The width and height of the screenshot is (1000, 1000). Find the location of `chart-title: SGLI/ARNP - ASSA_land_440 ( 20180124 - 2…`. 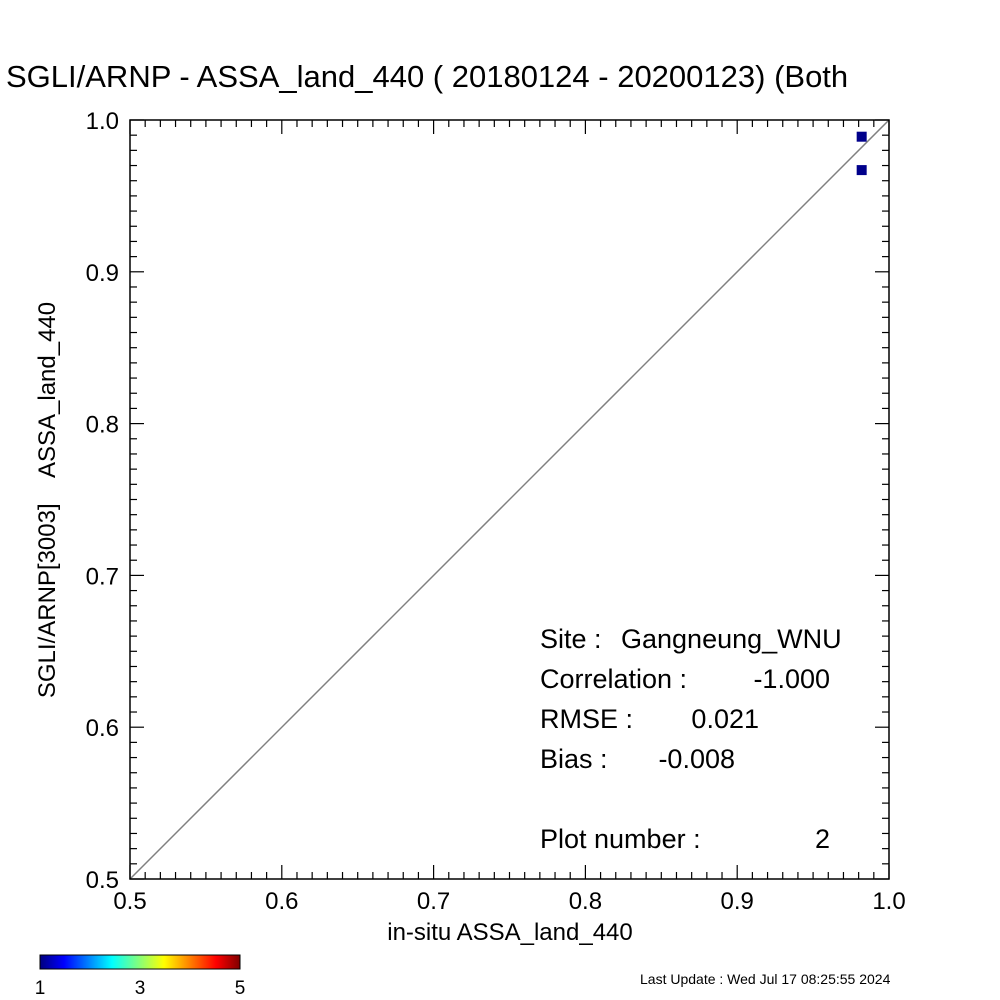

chart-title: SGLI/ARNP - ASSA_land_440 ( 20180124 - 2… is located at coordinates (427, 76).